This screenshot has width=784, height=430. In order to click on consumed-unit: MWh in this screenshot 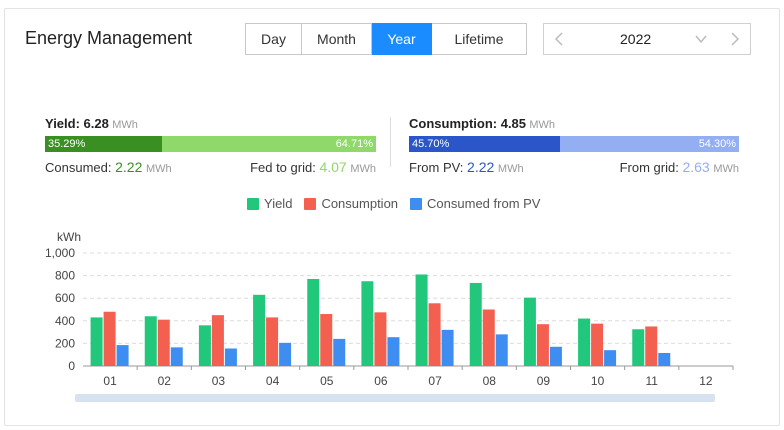, I will do `click(158, 169)`.